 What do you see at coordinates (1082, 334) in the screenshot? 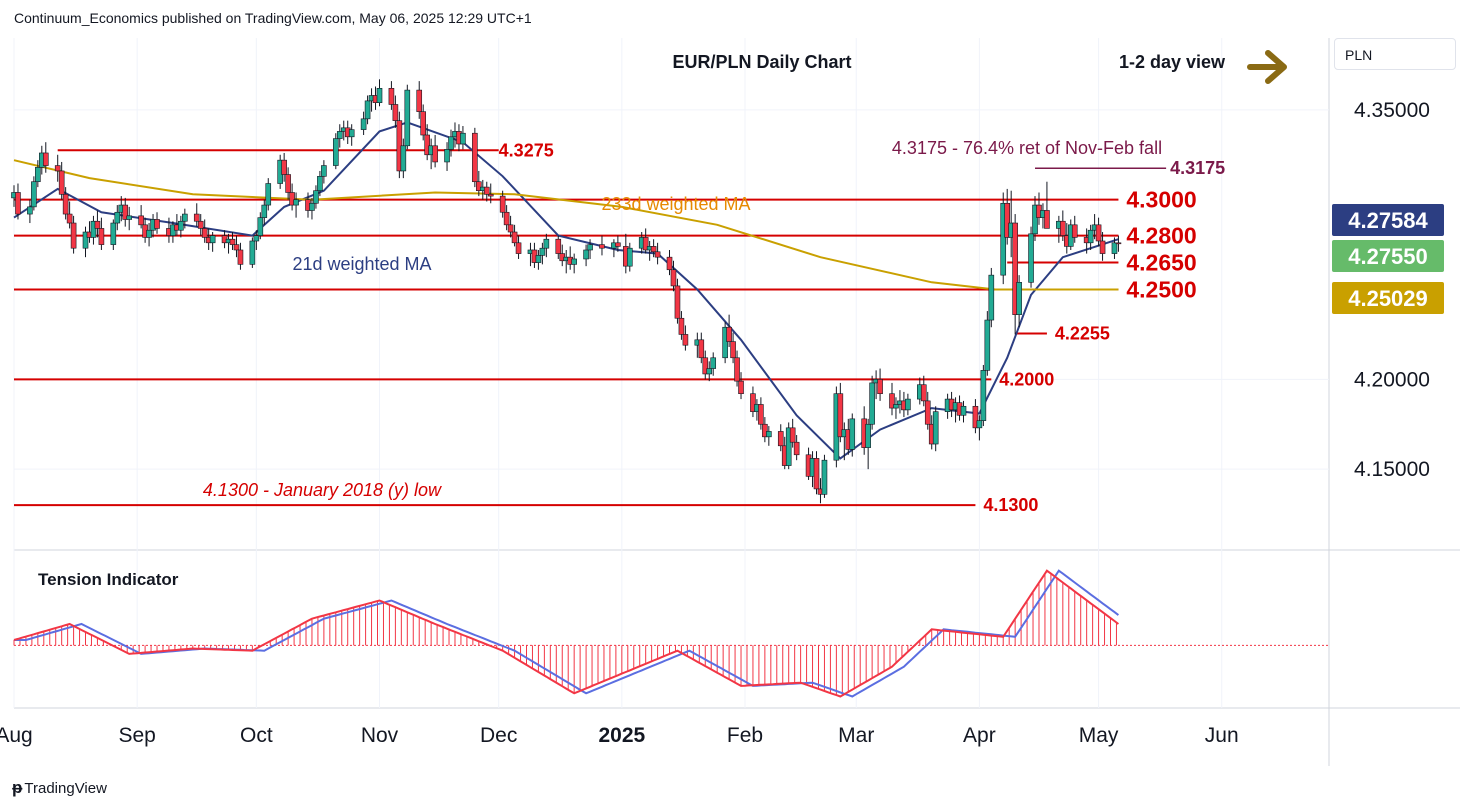
I see `level-label-4.2255: 4.2255` at bounding box center [1082, 334].